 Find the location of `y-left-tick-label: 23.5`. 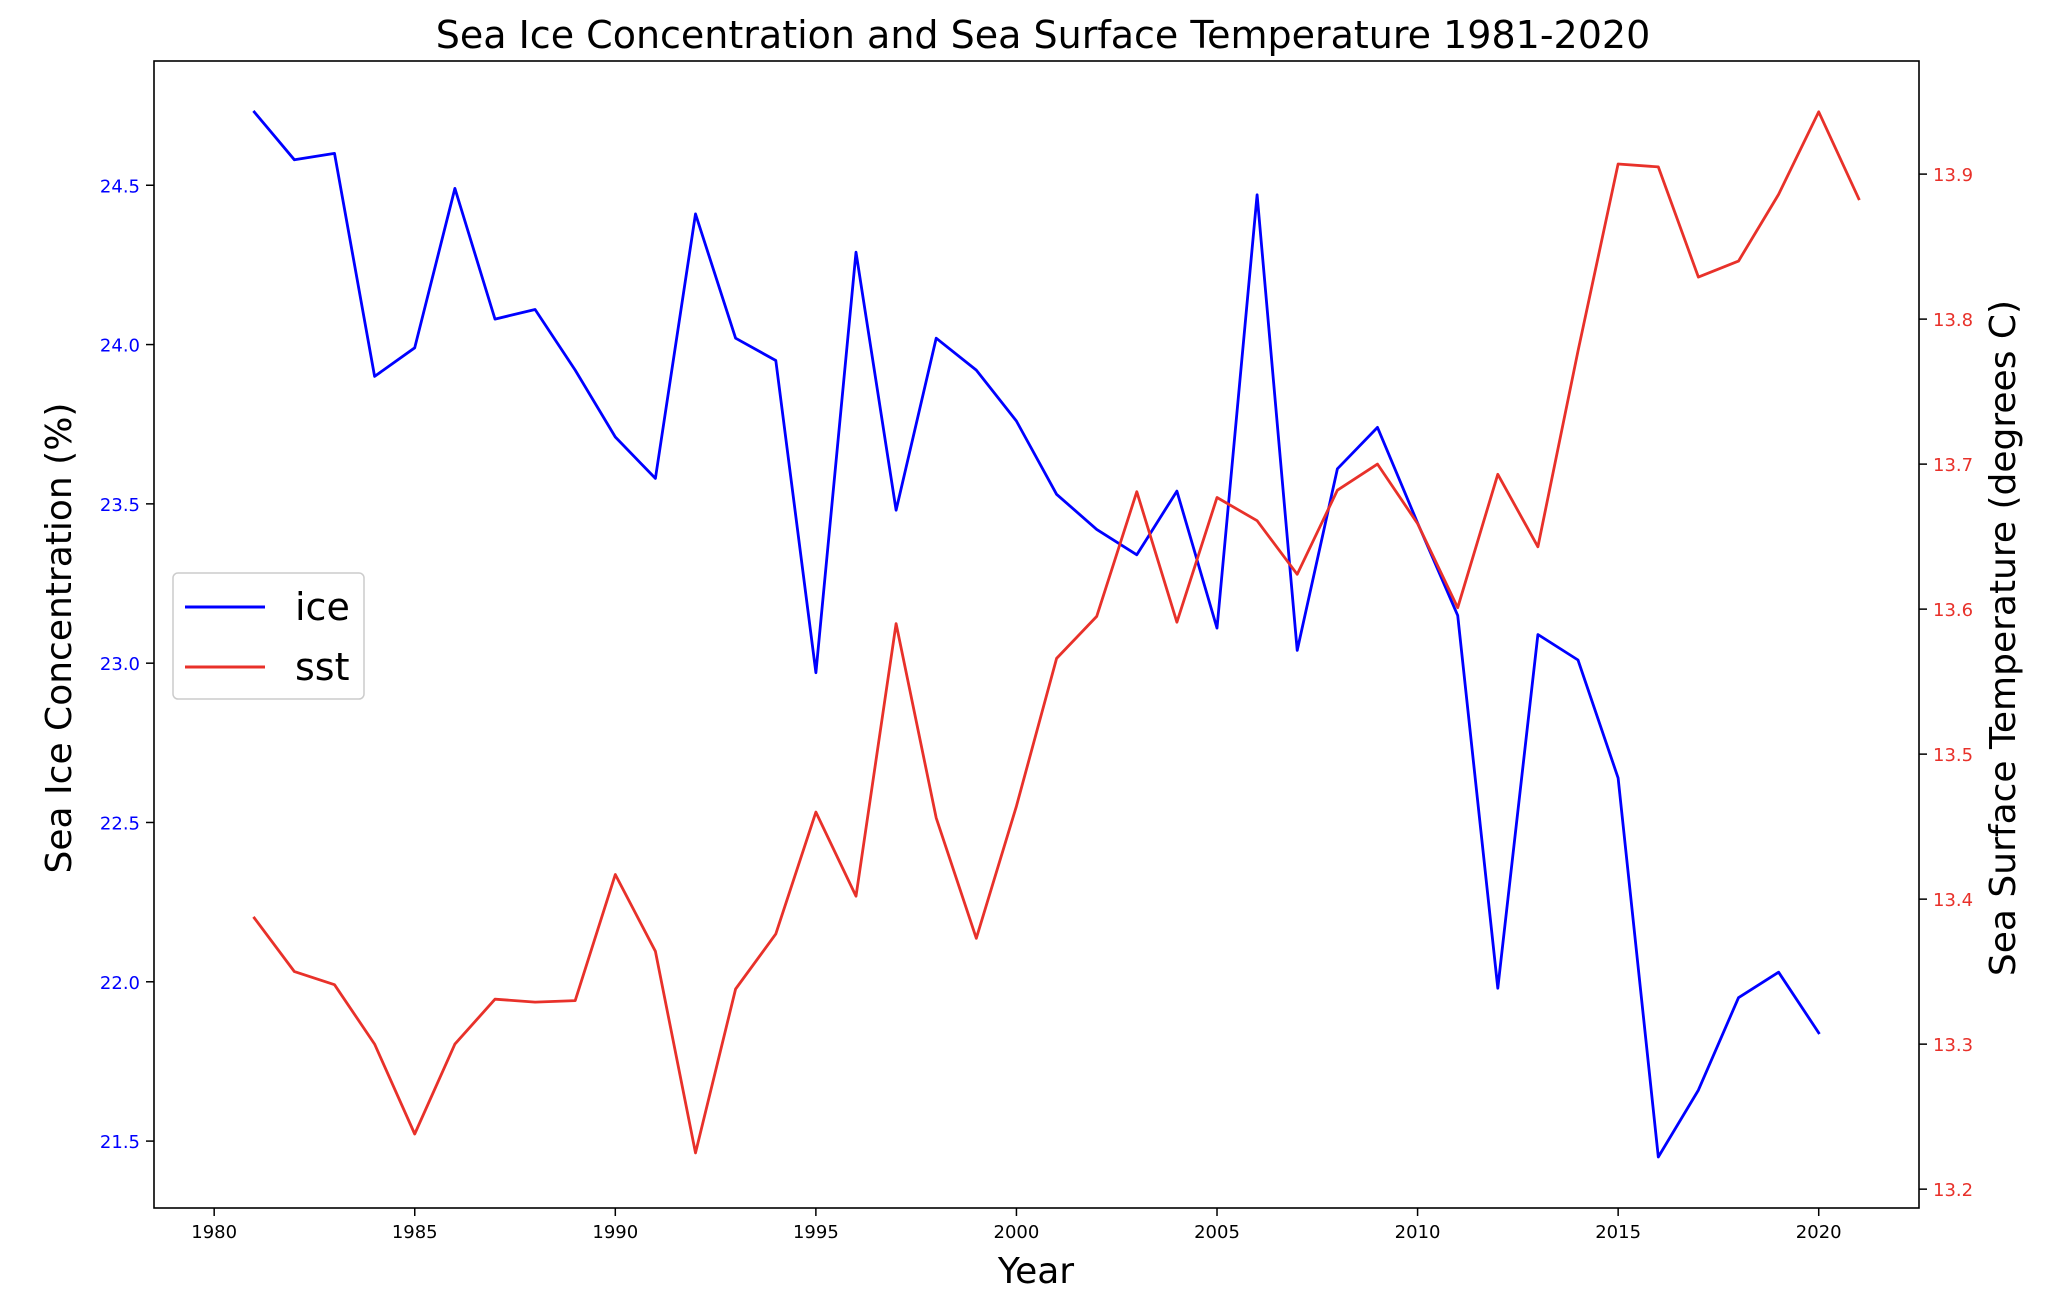

y-left-tick-label: 23.5 is located at coordinates (120, 505).